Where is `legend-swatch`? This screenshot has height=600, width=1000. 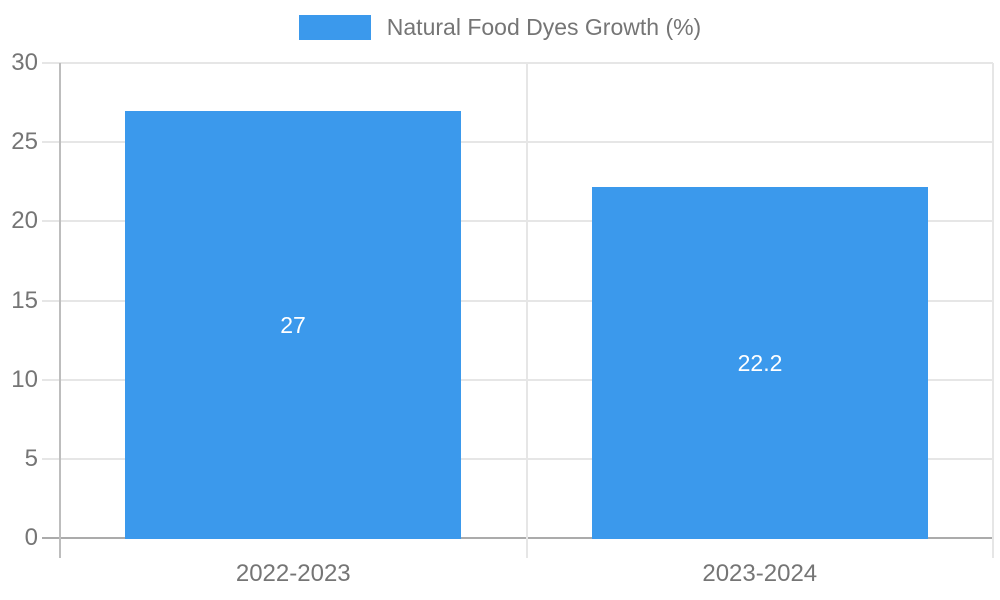
legend-swatch is located at coordinates (334, 27).